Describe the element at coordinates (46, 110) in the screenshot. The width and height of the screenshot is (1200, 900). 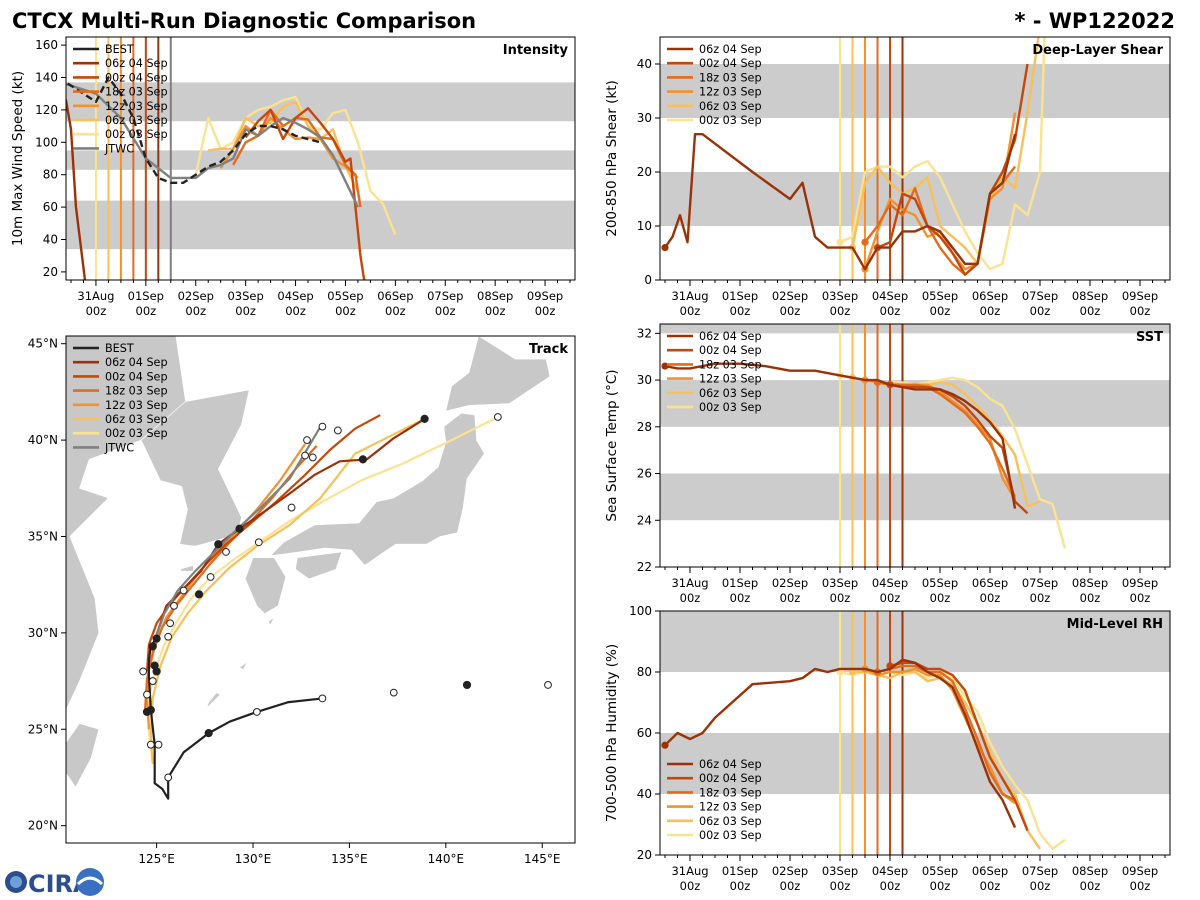
I see `intensity-ytick-label: 120` at that location.